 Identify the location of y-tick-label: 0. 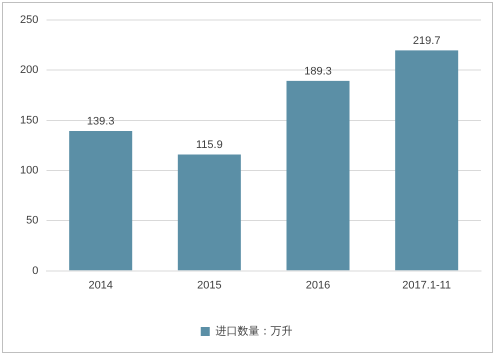
(35, 270).